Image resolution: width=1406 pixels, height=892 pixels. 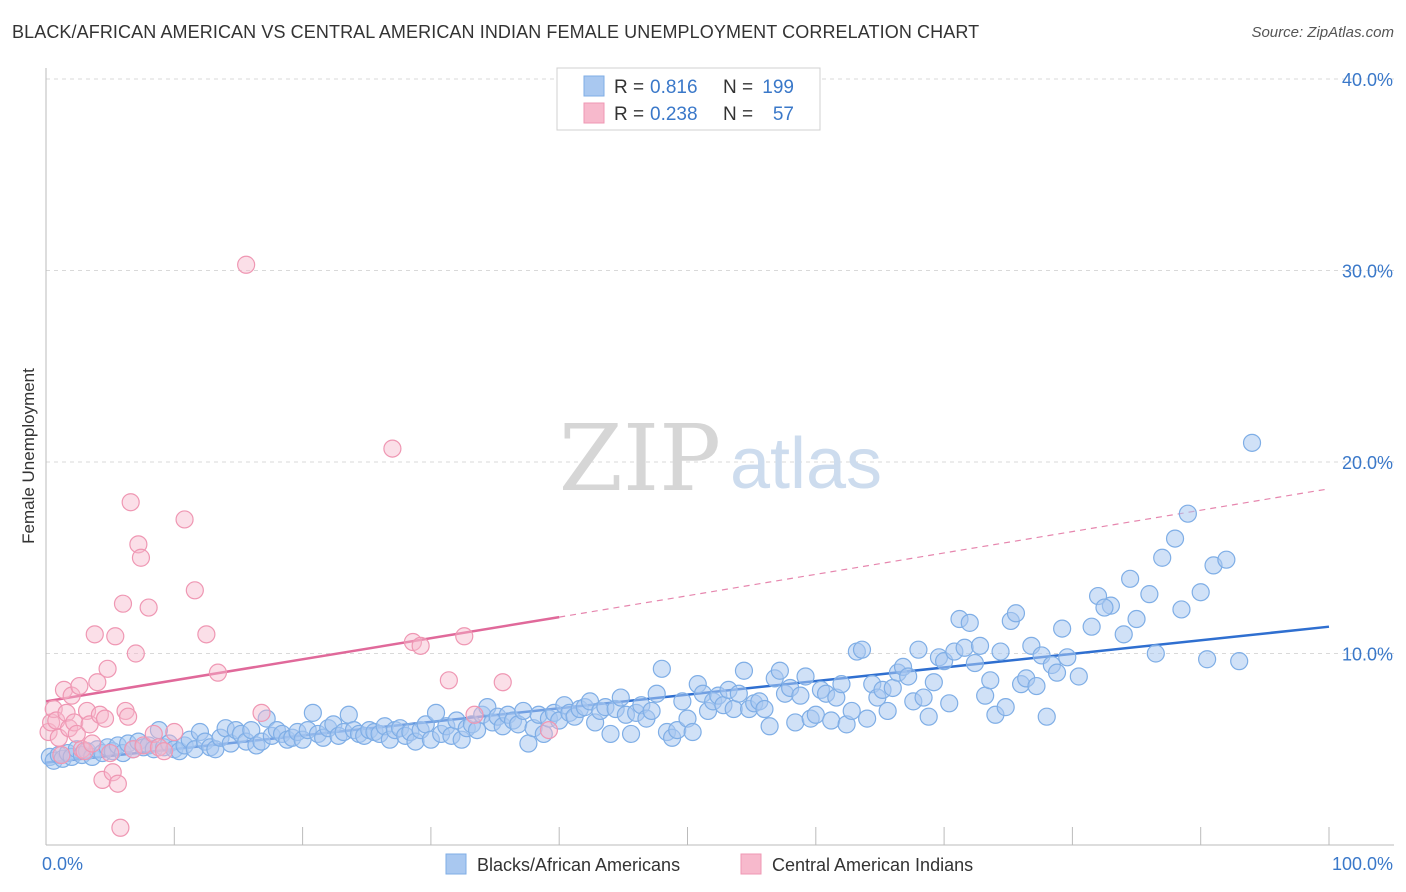 I want to click on legend-r-value: 0.238, so click(x=674, y=114).